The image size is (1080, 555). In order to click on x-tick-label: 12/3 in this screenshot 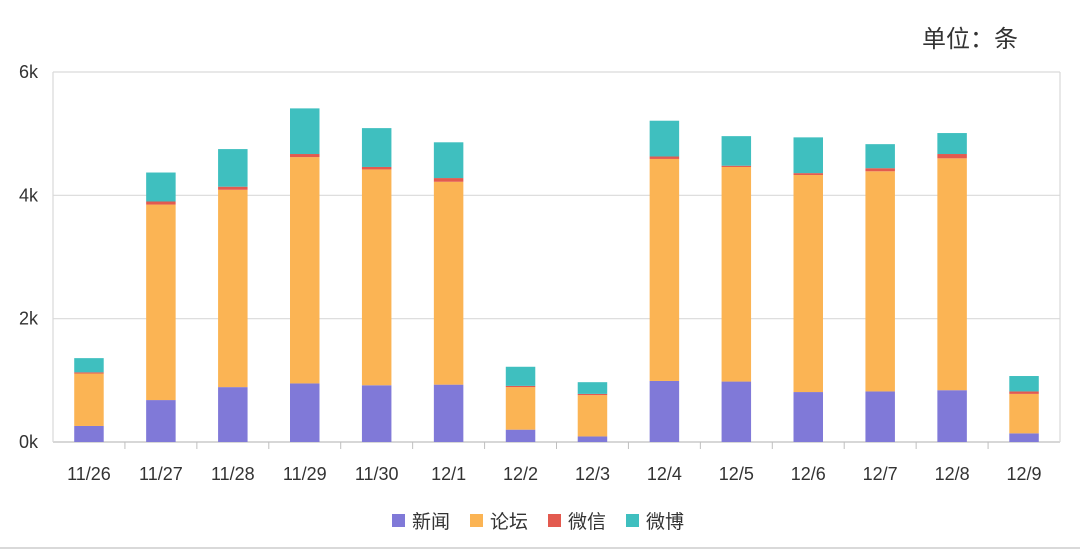, I will do `click(592, 474)`.